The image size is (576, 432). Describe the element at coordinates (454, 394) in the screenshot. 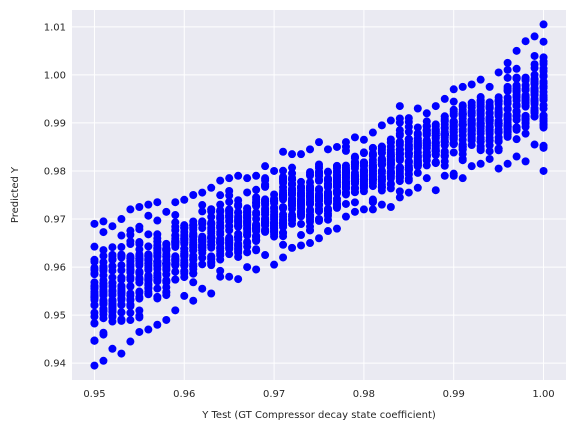

I see `x-tick-label: 0.99` at that location.